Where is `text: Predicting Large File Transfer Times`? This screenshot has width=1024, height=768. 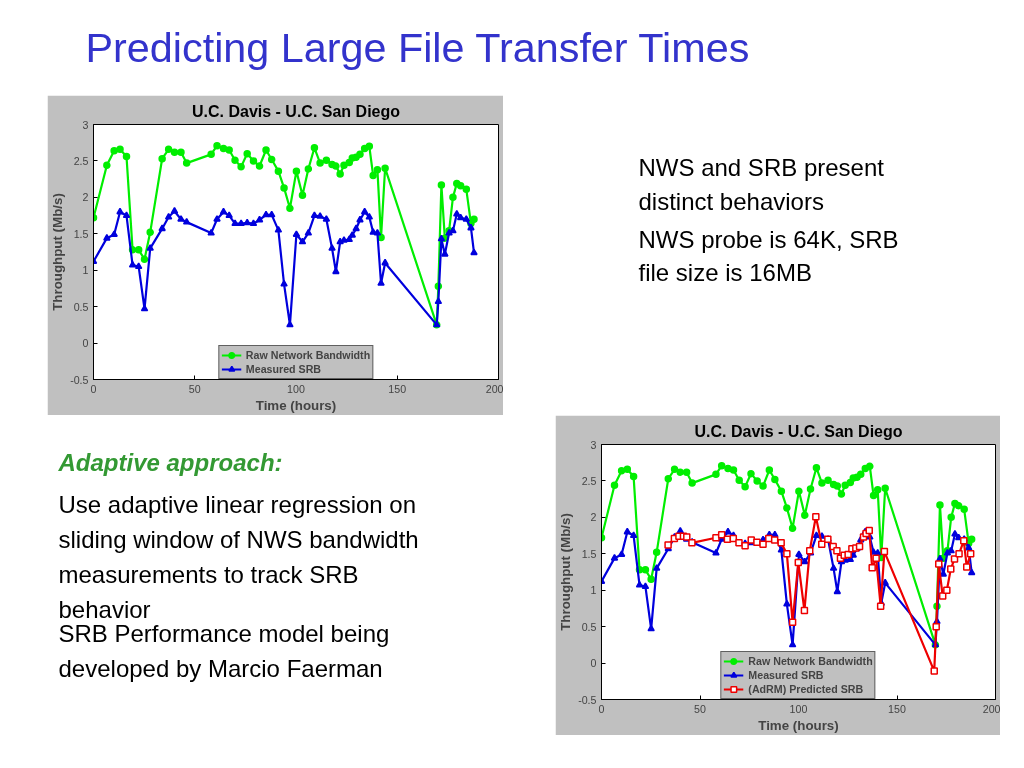
text: Predicting Large File Transfer Times is located at coordinates (417, 48).